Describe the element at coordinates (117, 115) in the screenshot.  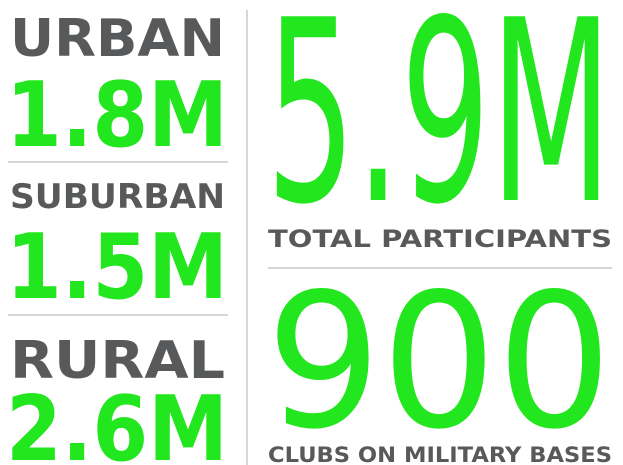
I see `stat-value: 1.8M` at that location.